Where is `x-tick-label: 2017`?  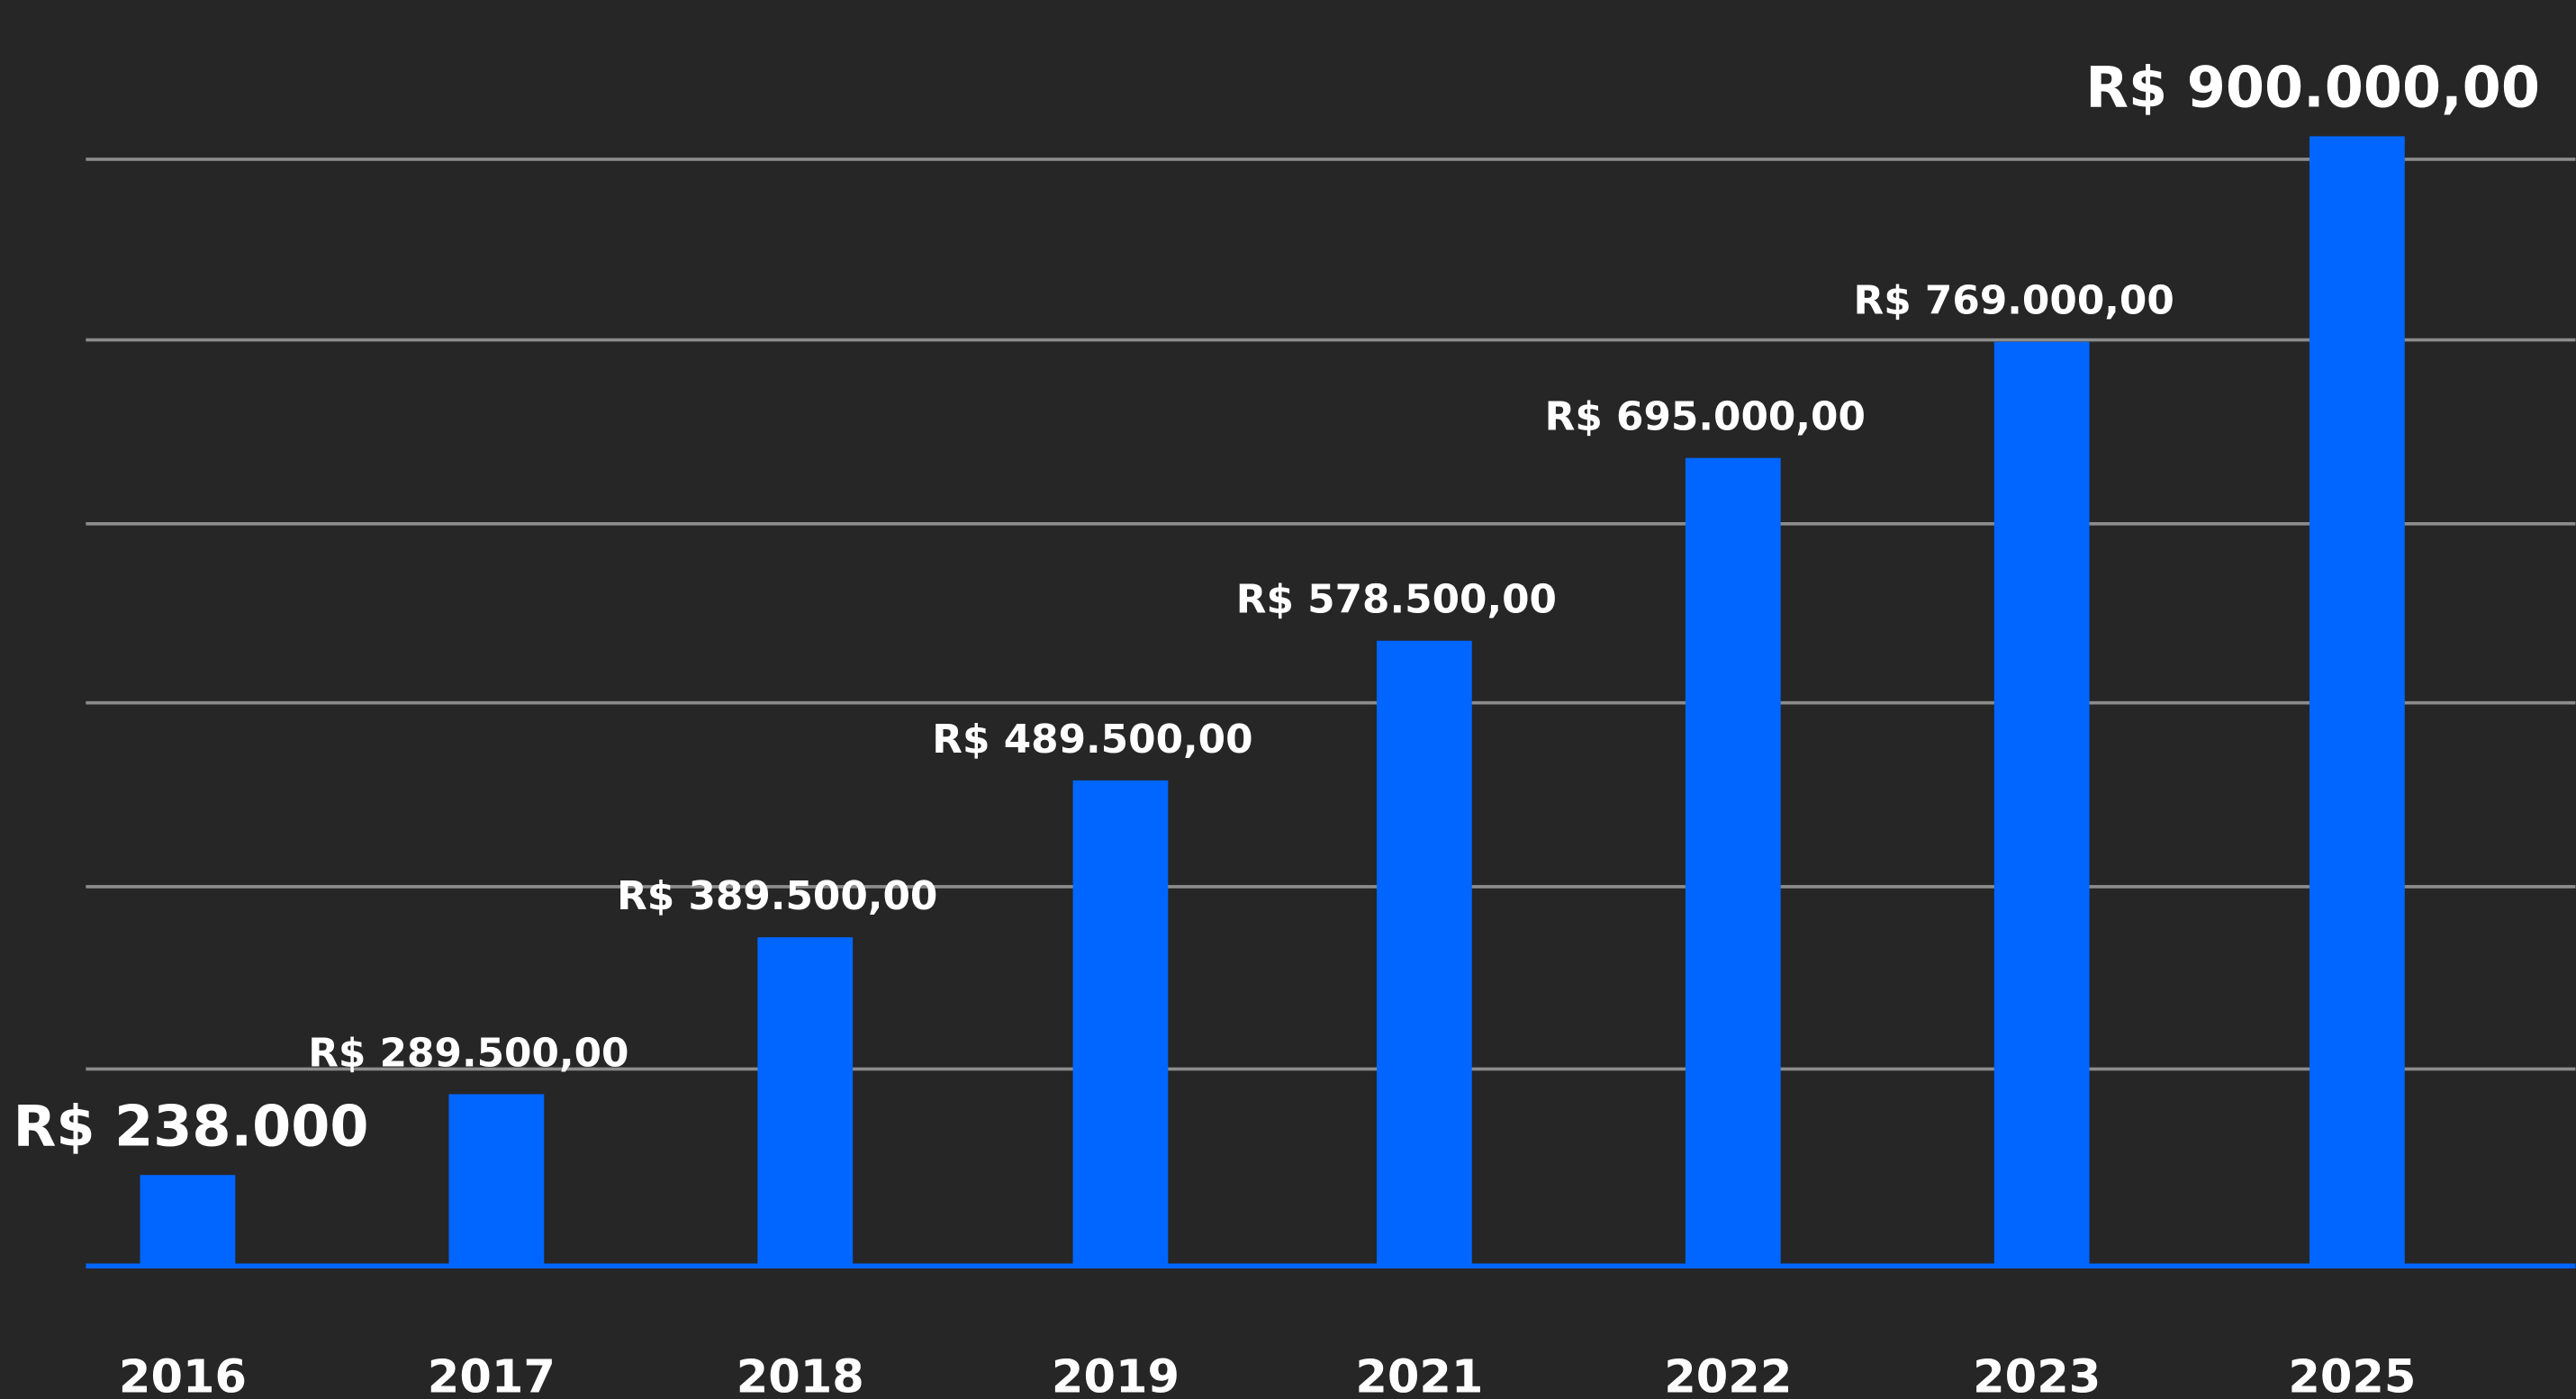
x-tick-label: 2017 is located at coordinates (492, 1375).